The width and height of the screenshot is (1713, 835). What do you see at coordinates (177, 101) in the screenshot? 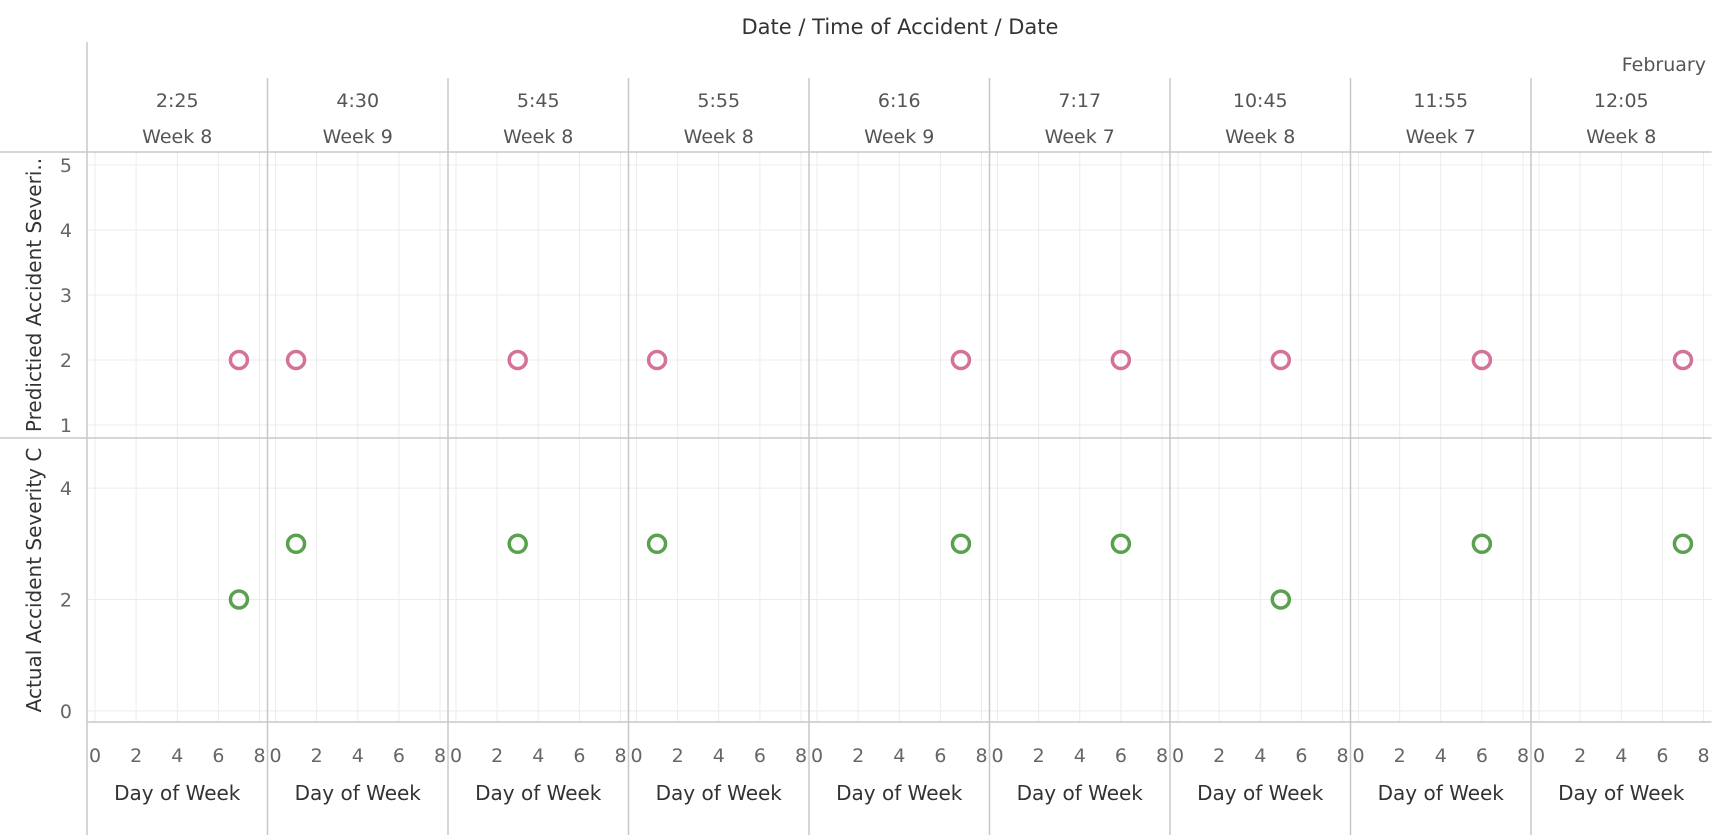
I see `header-time-label: 2:25` at bounding box center [177, 101].